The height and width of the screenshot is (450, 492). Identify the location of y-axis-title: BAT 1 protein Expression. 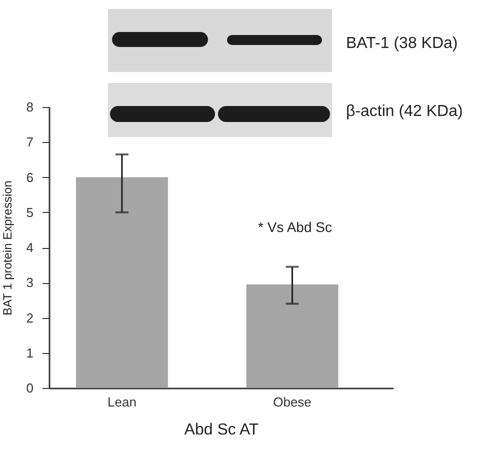
(7, 248).